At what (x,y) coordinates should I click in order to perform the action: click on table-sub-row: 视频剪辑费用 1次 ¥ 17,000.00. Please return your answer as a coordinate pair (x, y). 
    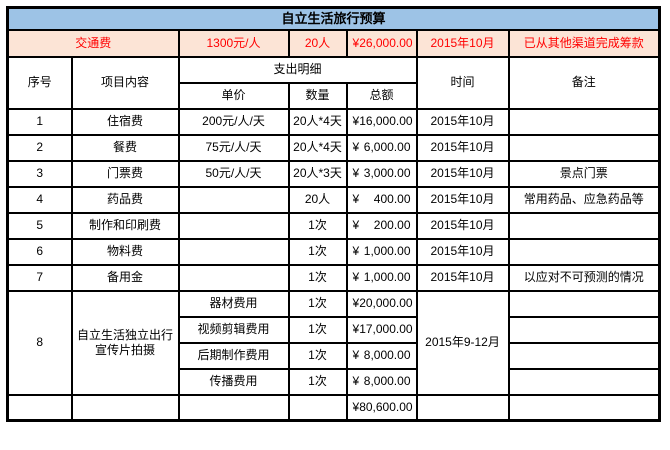
    Looking at the image, I should click on (334, 329).